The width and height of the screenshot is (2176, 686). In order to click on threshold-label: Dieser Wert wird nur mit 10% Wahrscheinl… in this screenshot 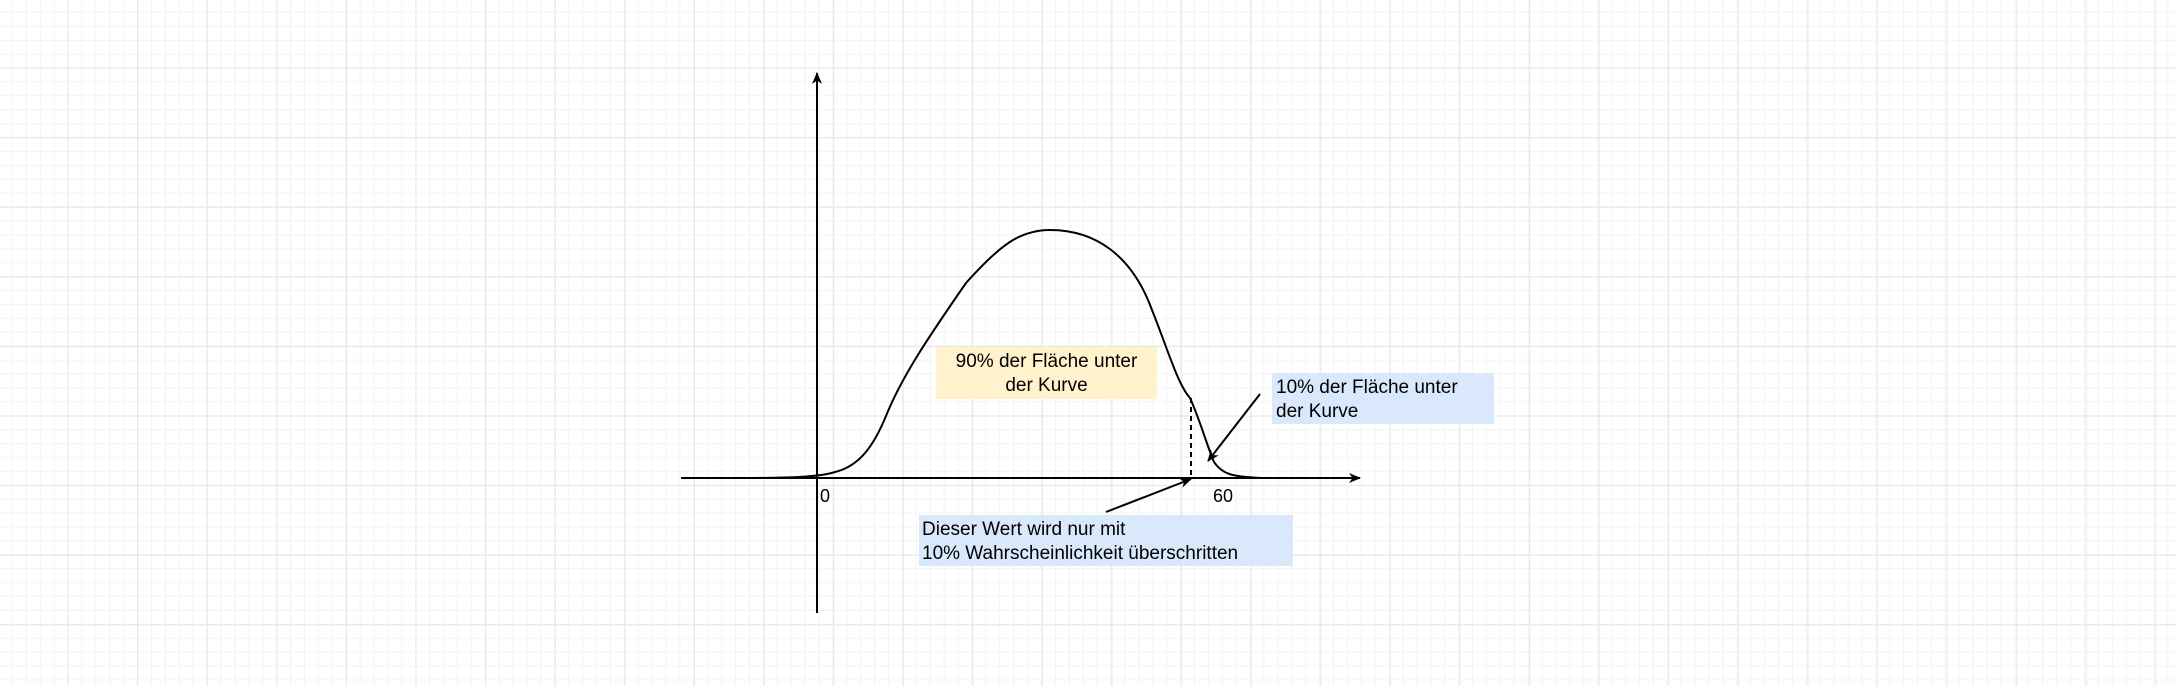, I will do `click(1106, 540)`.